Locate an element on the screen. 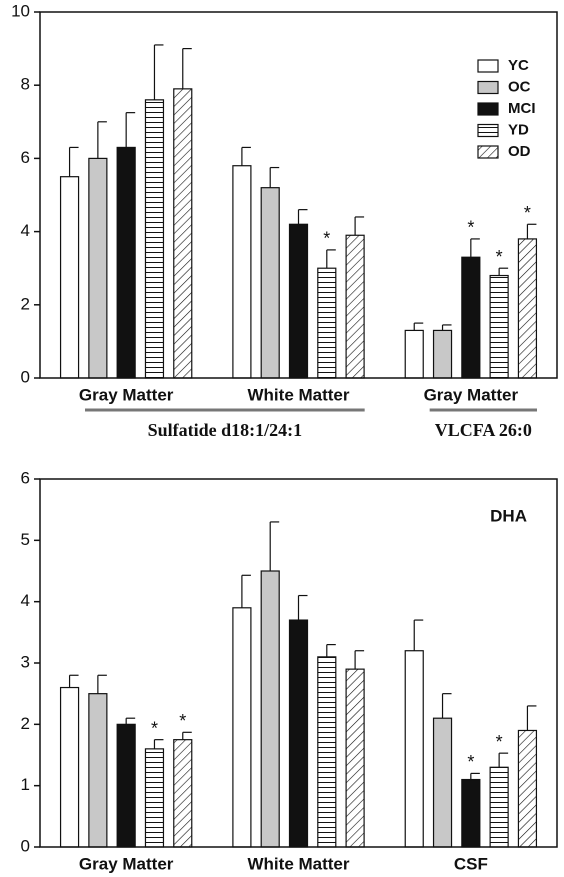 The image size is (564, 877). y-tick-label: 5 is located at coordinates (25, 539).